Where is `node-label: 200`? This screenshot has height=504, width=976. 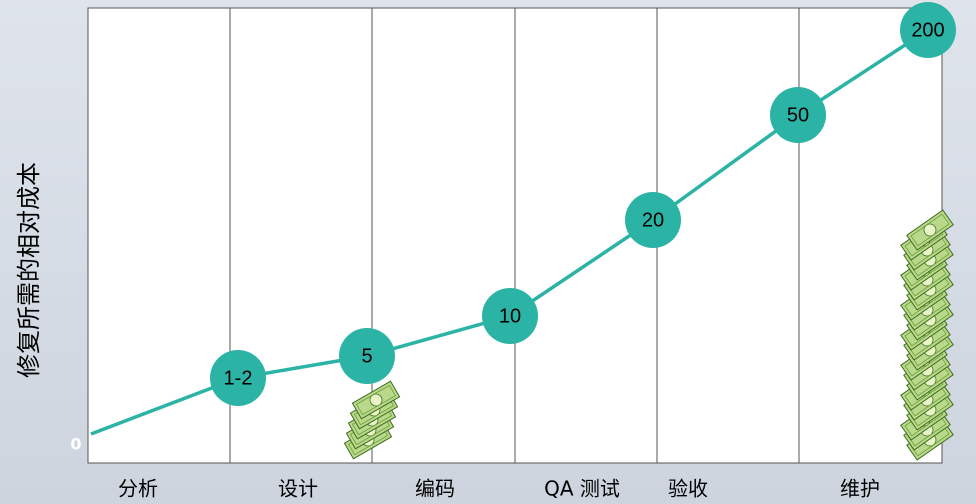
node-label: 200 is located at coordinates (927, 30).